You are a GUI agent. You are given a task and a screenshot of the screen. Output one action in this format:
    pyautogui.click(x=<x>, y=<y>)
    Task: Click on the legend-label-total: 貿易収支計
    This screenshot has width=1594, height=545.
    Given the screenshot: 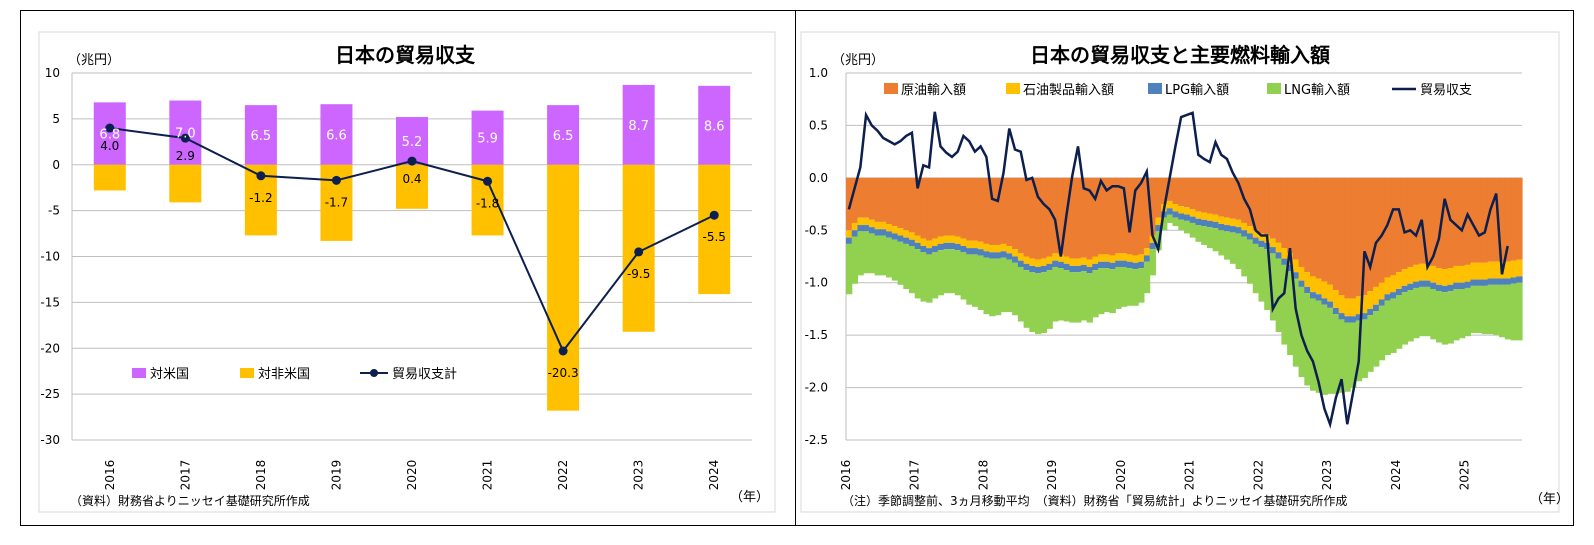 What is the action you would take?
    pyautogui.click(x=424, y=374)
    